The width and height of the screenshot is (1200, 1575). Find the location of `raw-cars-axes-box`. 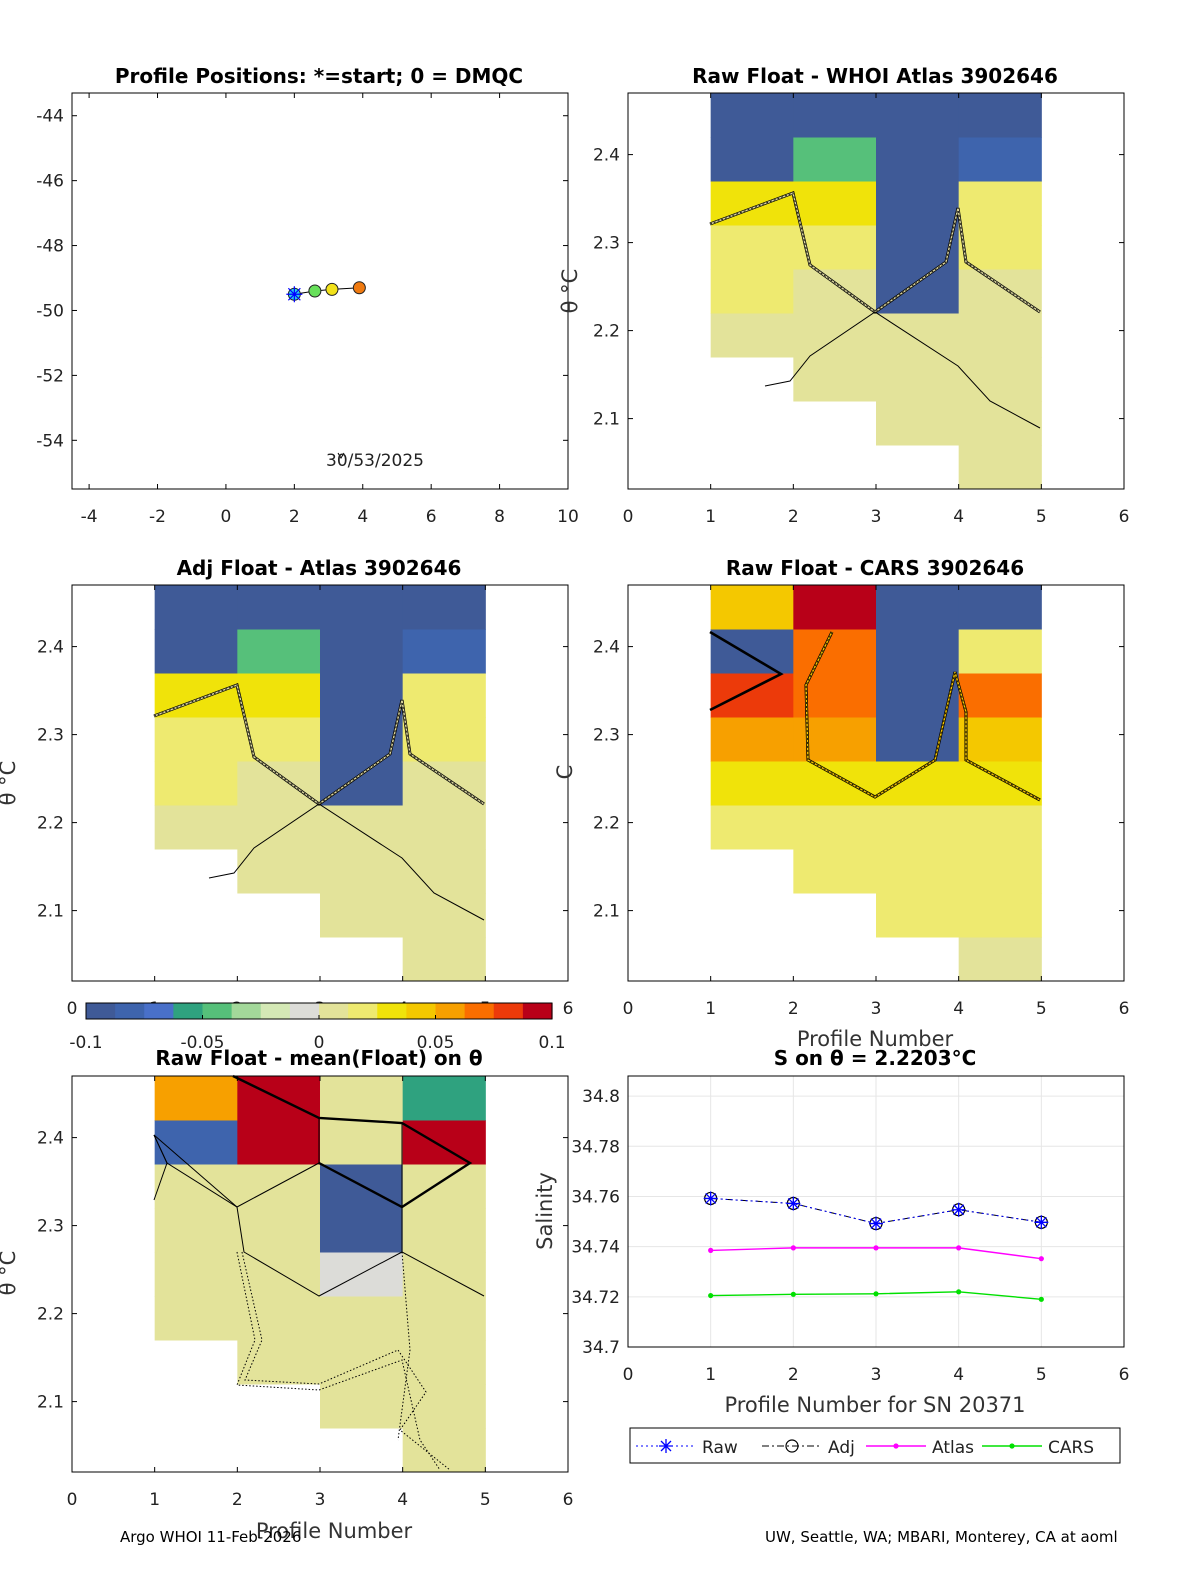

raw-cars-axes-box is located at coordinates (876, 783).